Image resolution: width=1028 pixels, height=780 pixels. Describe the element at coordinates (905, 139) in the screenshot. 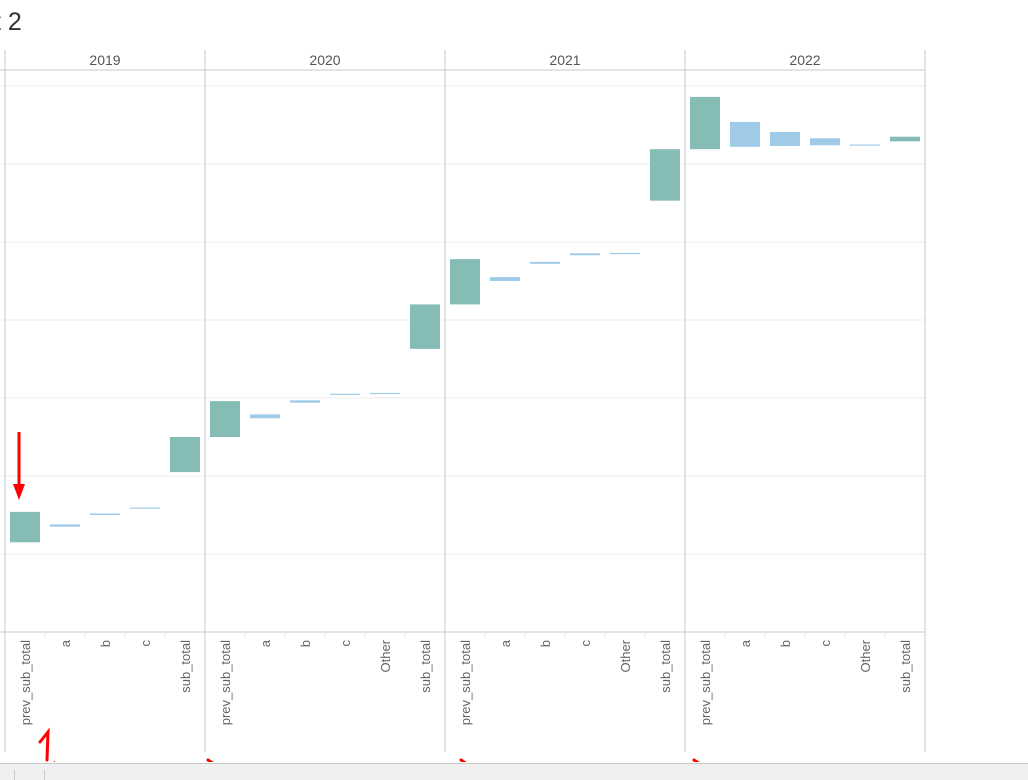

I see `bar-2022-sub_total` at that location.